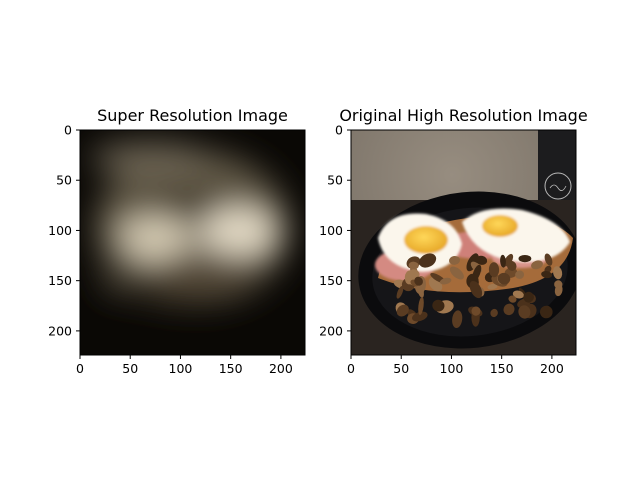  What do you see at coordinates (463, 115) in the screenshot?
I see `right-panel-title: Original High Resolution Image` at bounding box center [463, 115].